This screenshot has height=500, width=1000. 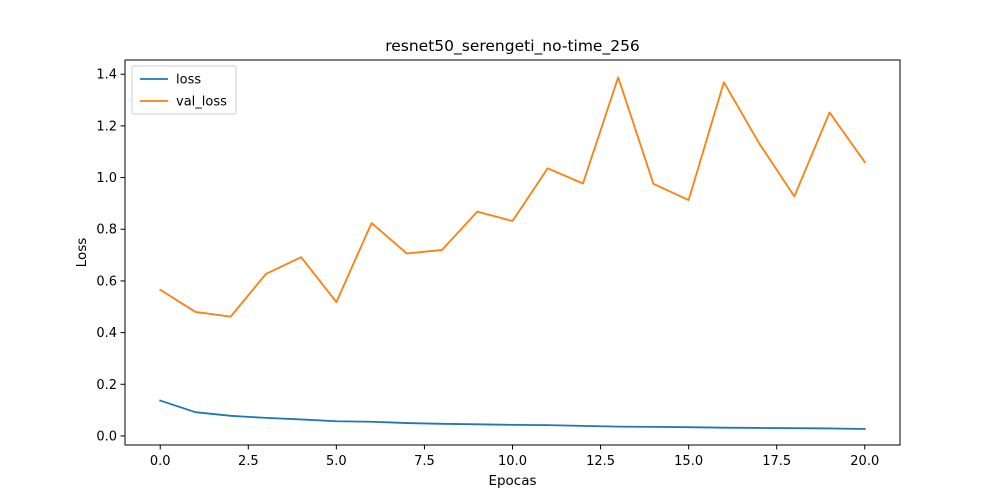 What do you see at coordinates (106, 230) in the screenshot?
I see `y-tick-label: 0.8` at bounding box center [106, 230].